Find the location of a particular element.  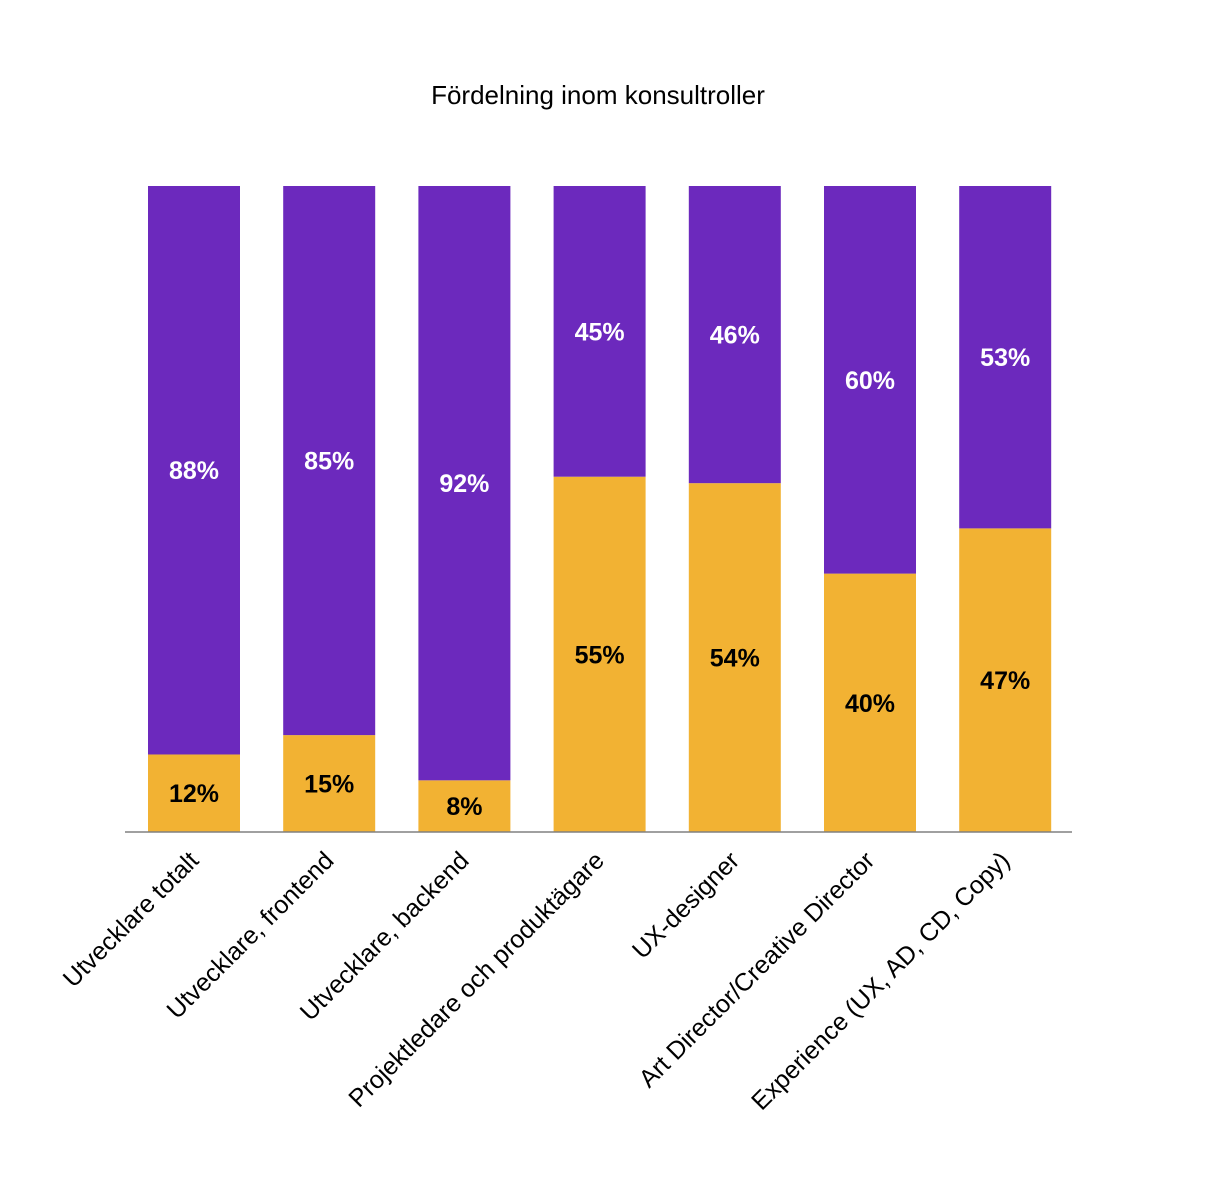

data-label-2-6: 60% is located at coordinates (870, 381).